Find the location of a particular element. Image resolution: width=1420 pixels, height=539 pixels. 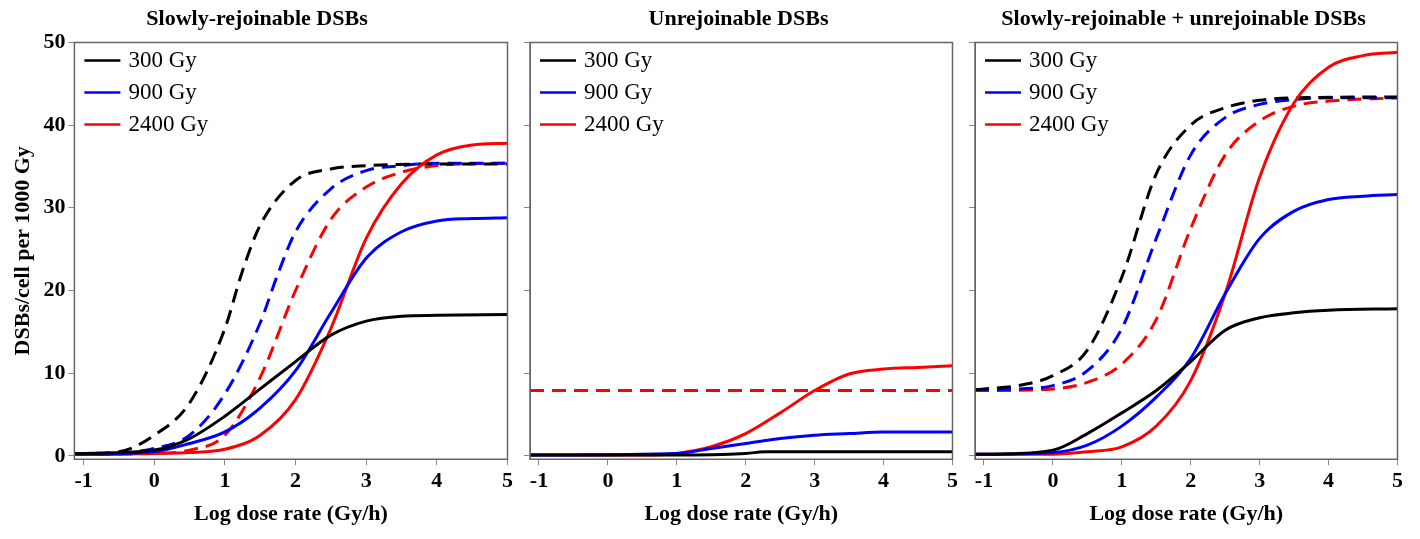

y-tick-label: 20 is located at coordinates (54, 289).